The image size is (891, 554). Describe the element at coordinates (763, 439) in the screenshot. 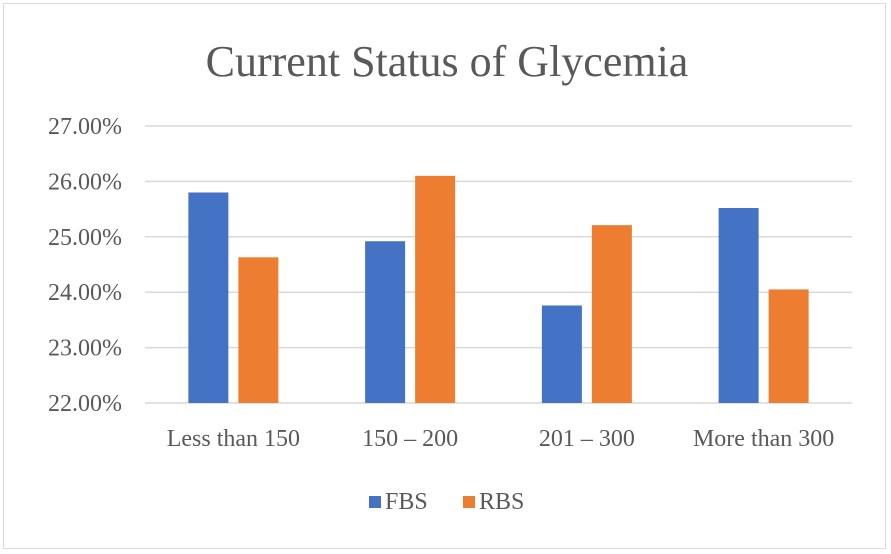

I see `x-category-label: More than 300` at that location.